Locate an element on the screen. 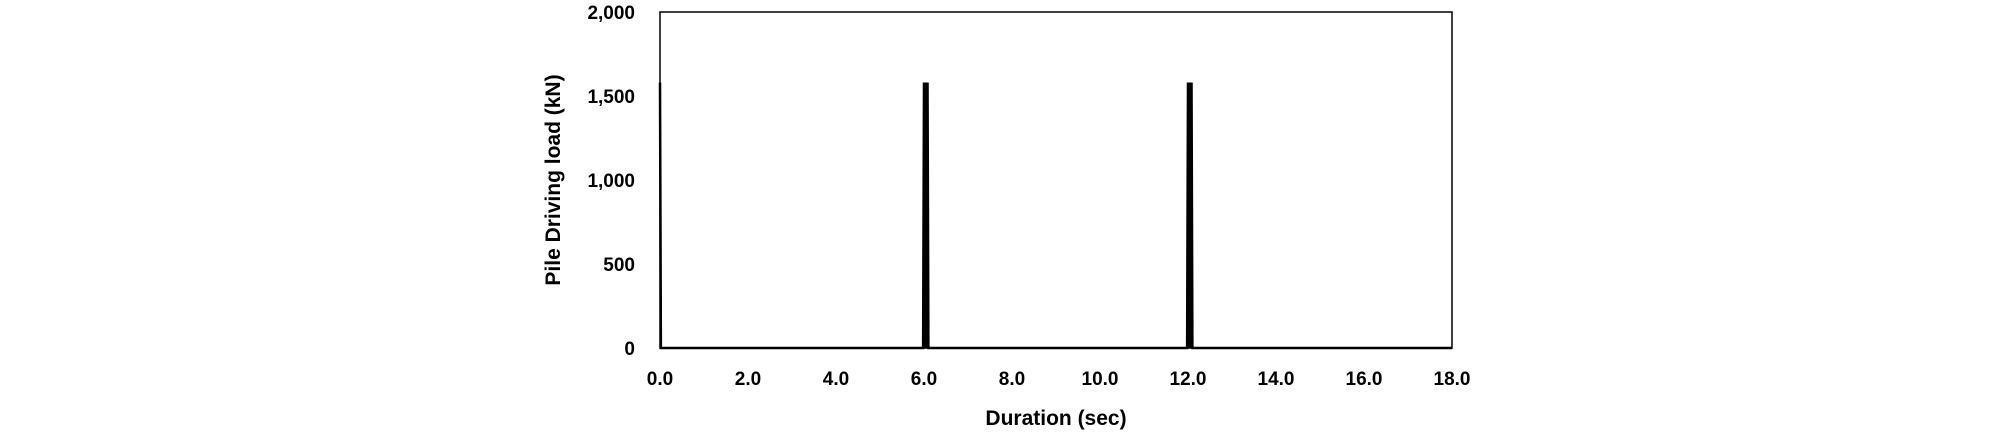  y-tick-label: 1,500 is located at coordinates (611, 97).